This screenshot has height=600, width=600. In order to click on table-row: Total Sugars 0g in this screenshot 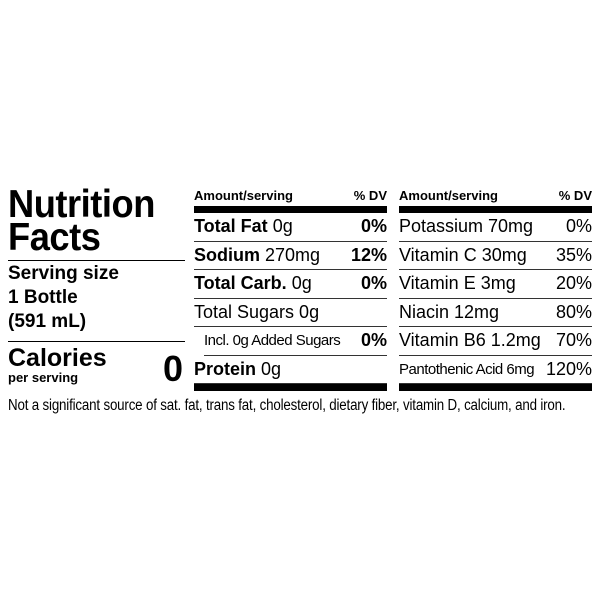, I will do `click(290, 313)`.